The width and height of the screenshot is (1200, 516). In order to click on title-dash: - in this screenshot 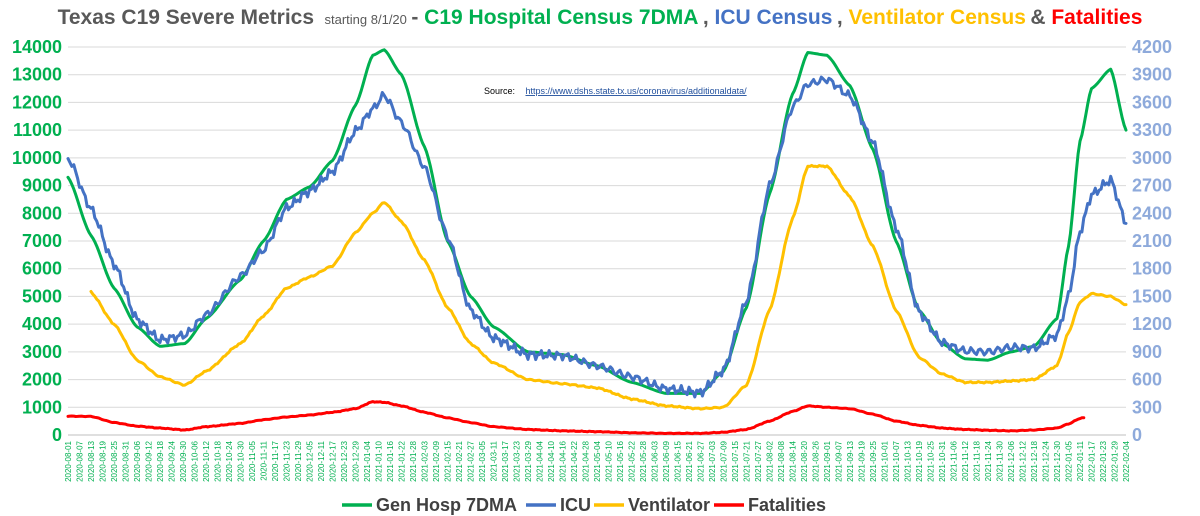, I will do `click(417, 17)`.